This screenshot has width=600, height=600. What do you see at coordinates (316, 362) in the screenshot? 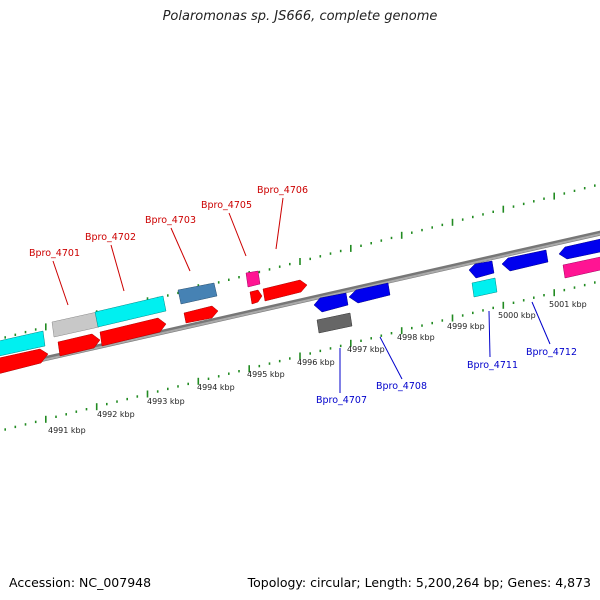
I see `ruler-label-4996: 4996 kbp` at bounding box center [316, 362].